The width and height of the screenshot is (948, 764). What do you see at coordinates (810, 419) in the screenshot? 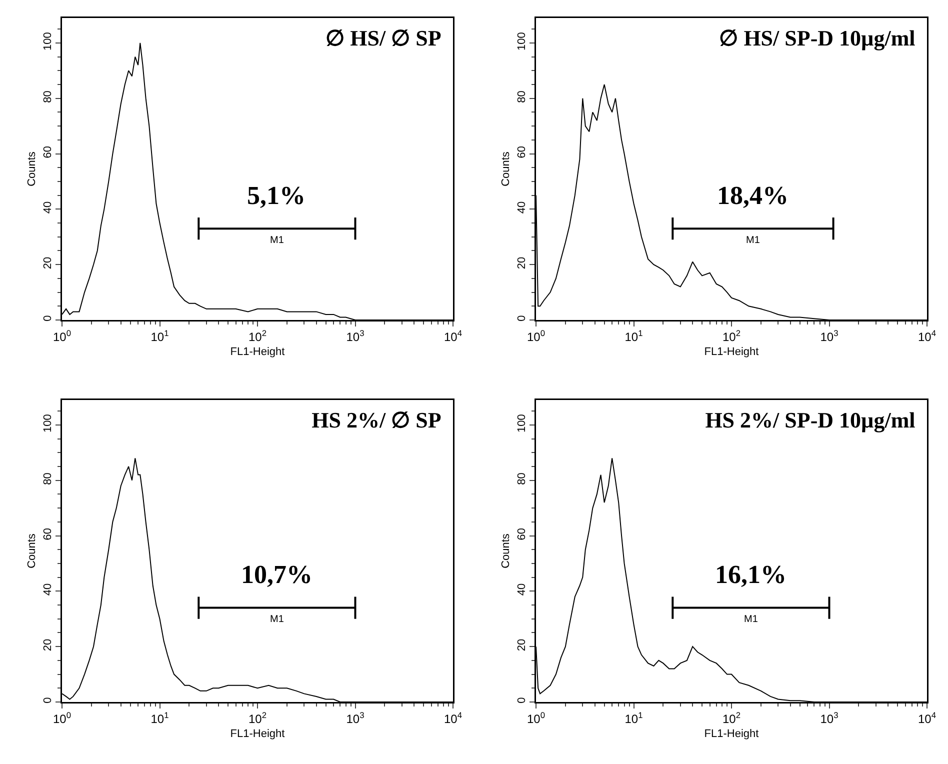
I see `chart-title: HS 2%/ SP-D 10µg/ml` at bounding box center [810, 419].